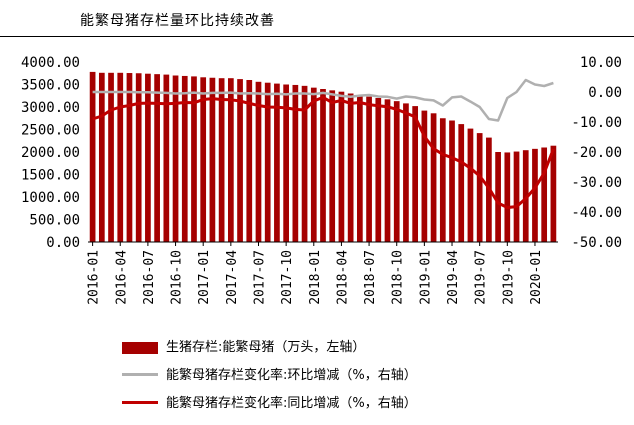 This screenshot has height=425, width=634. I want to click on left-tick-label: 4000.00, so click(50, 63).